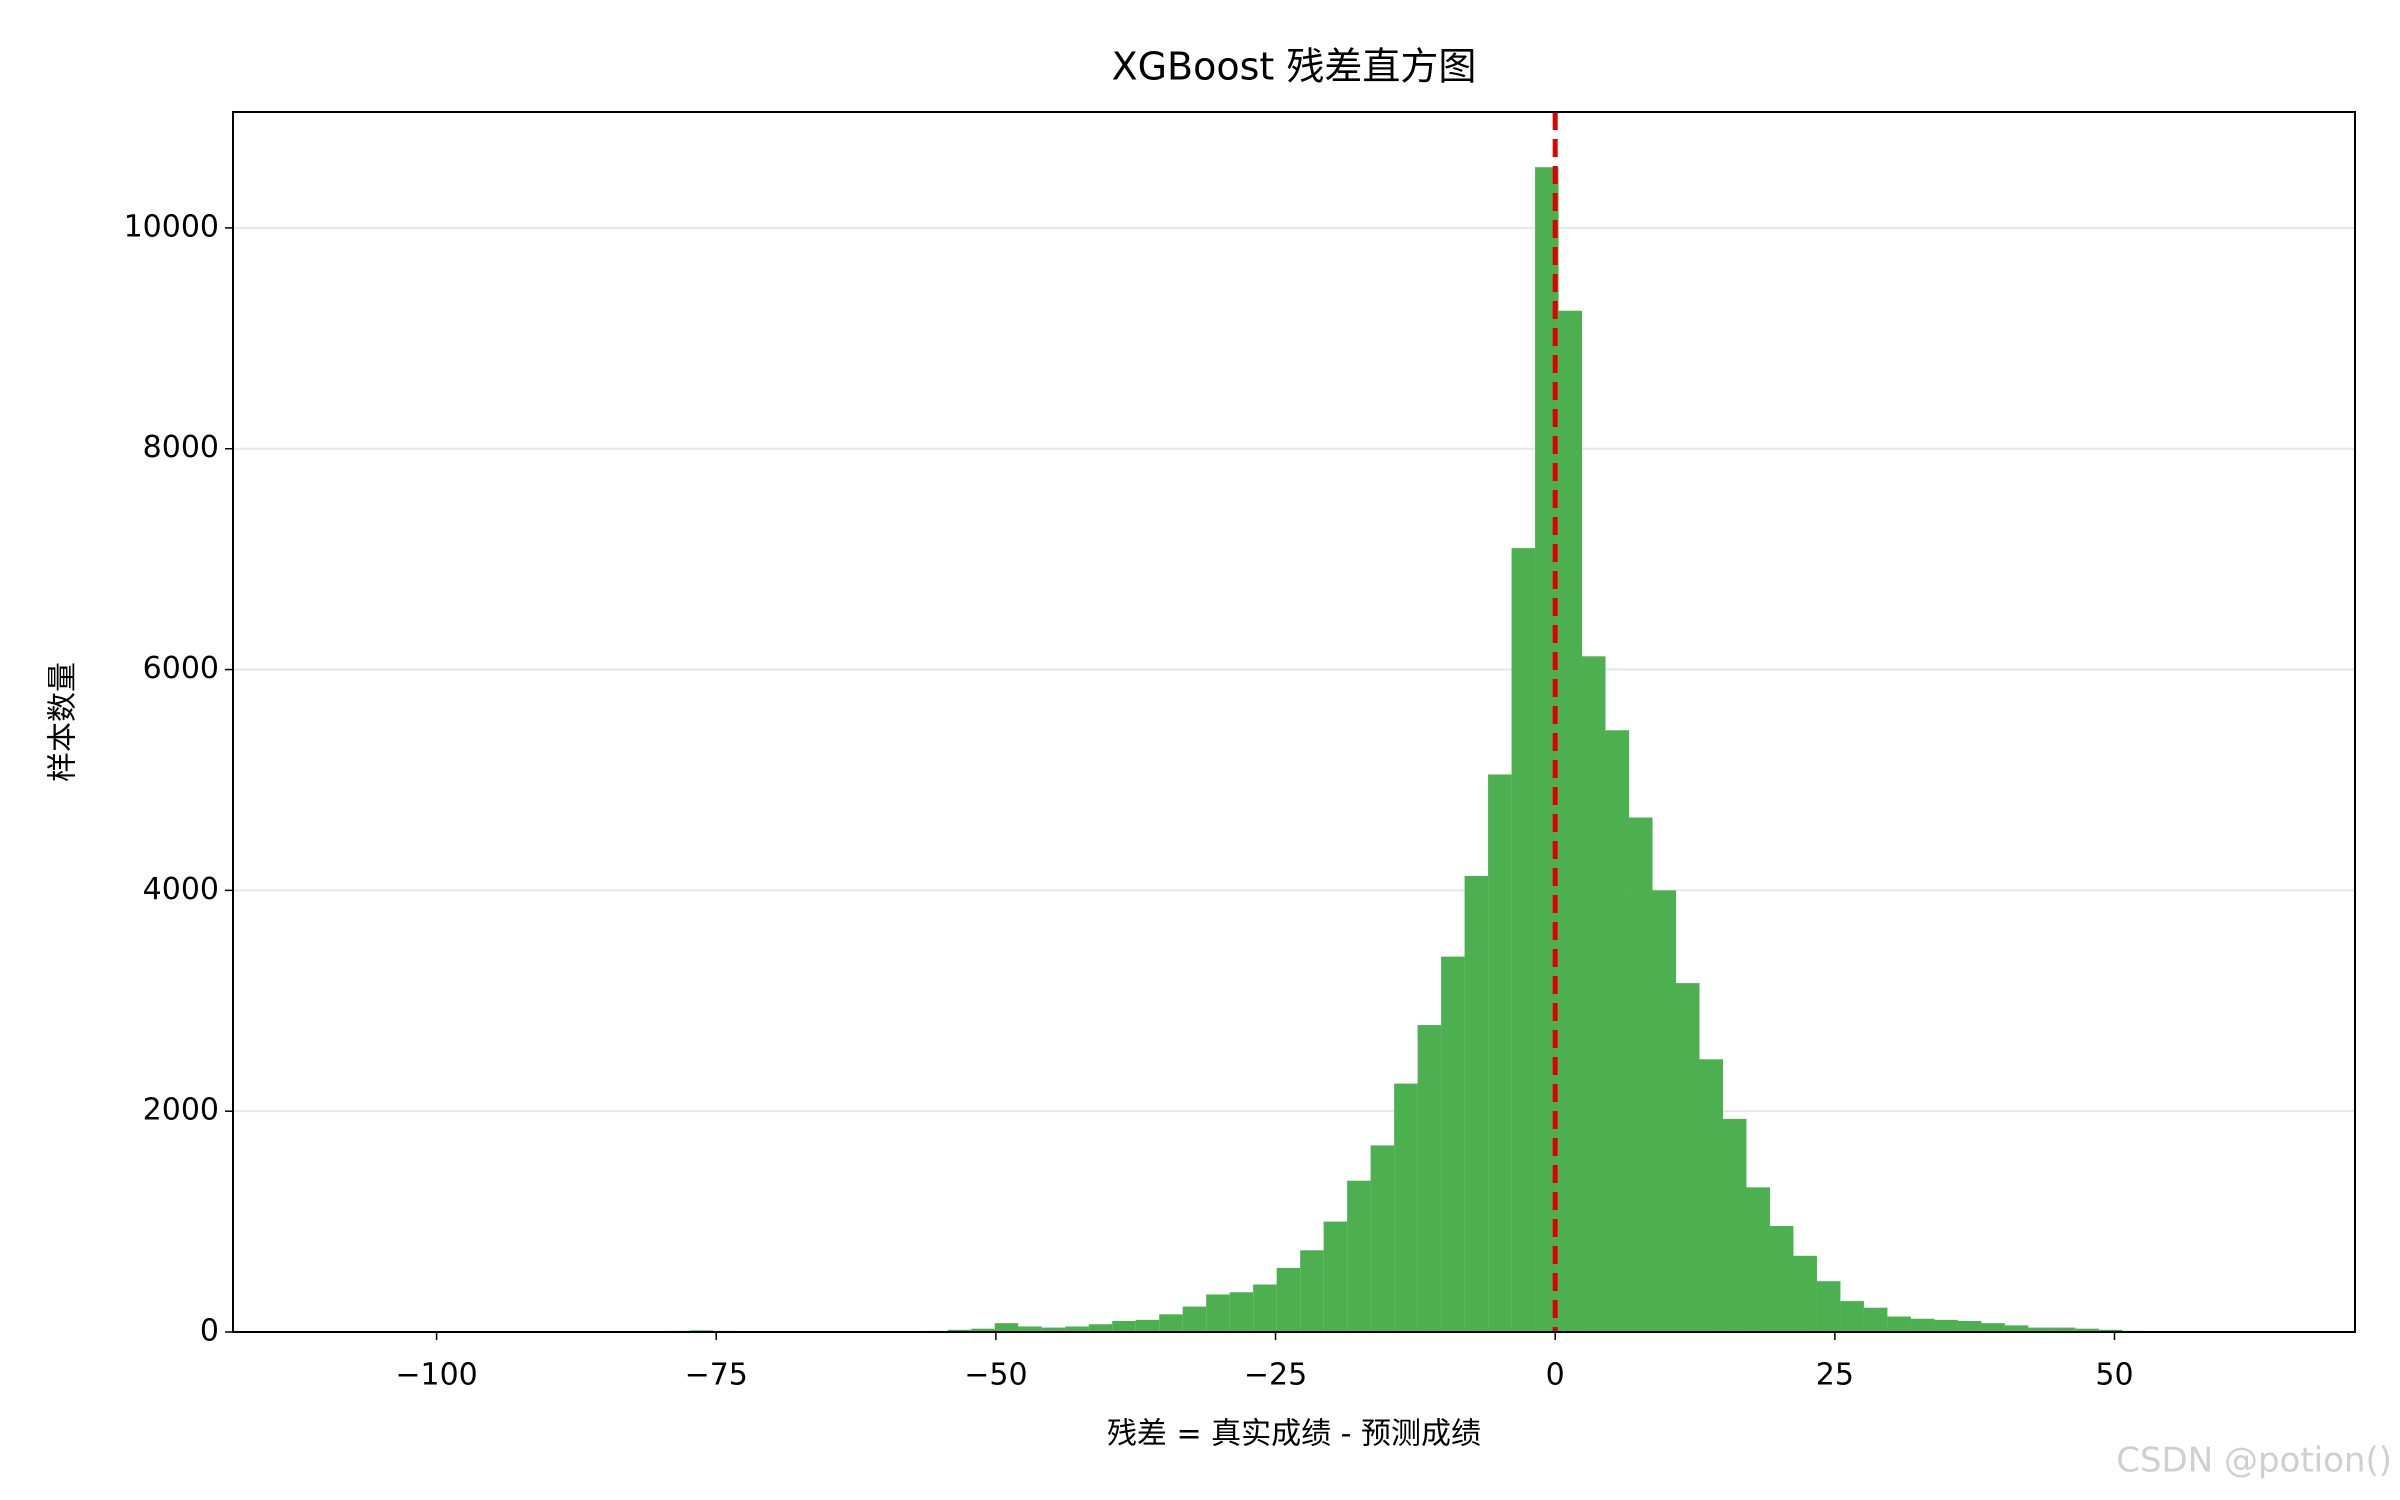  What do you see at coordinates (181, 1110) in the screenshot?
I see `y-tick-label: 2000` at bounding box center [181, 1110].